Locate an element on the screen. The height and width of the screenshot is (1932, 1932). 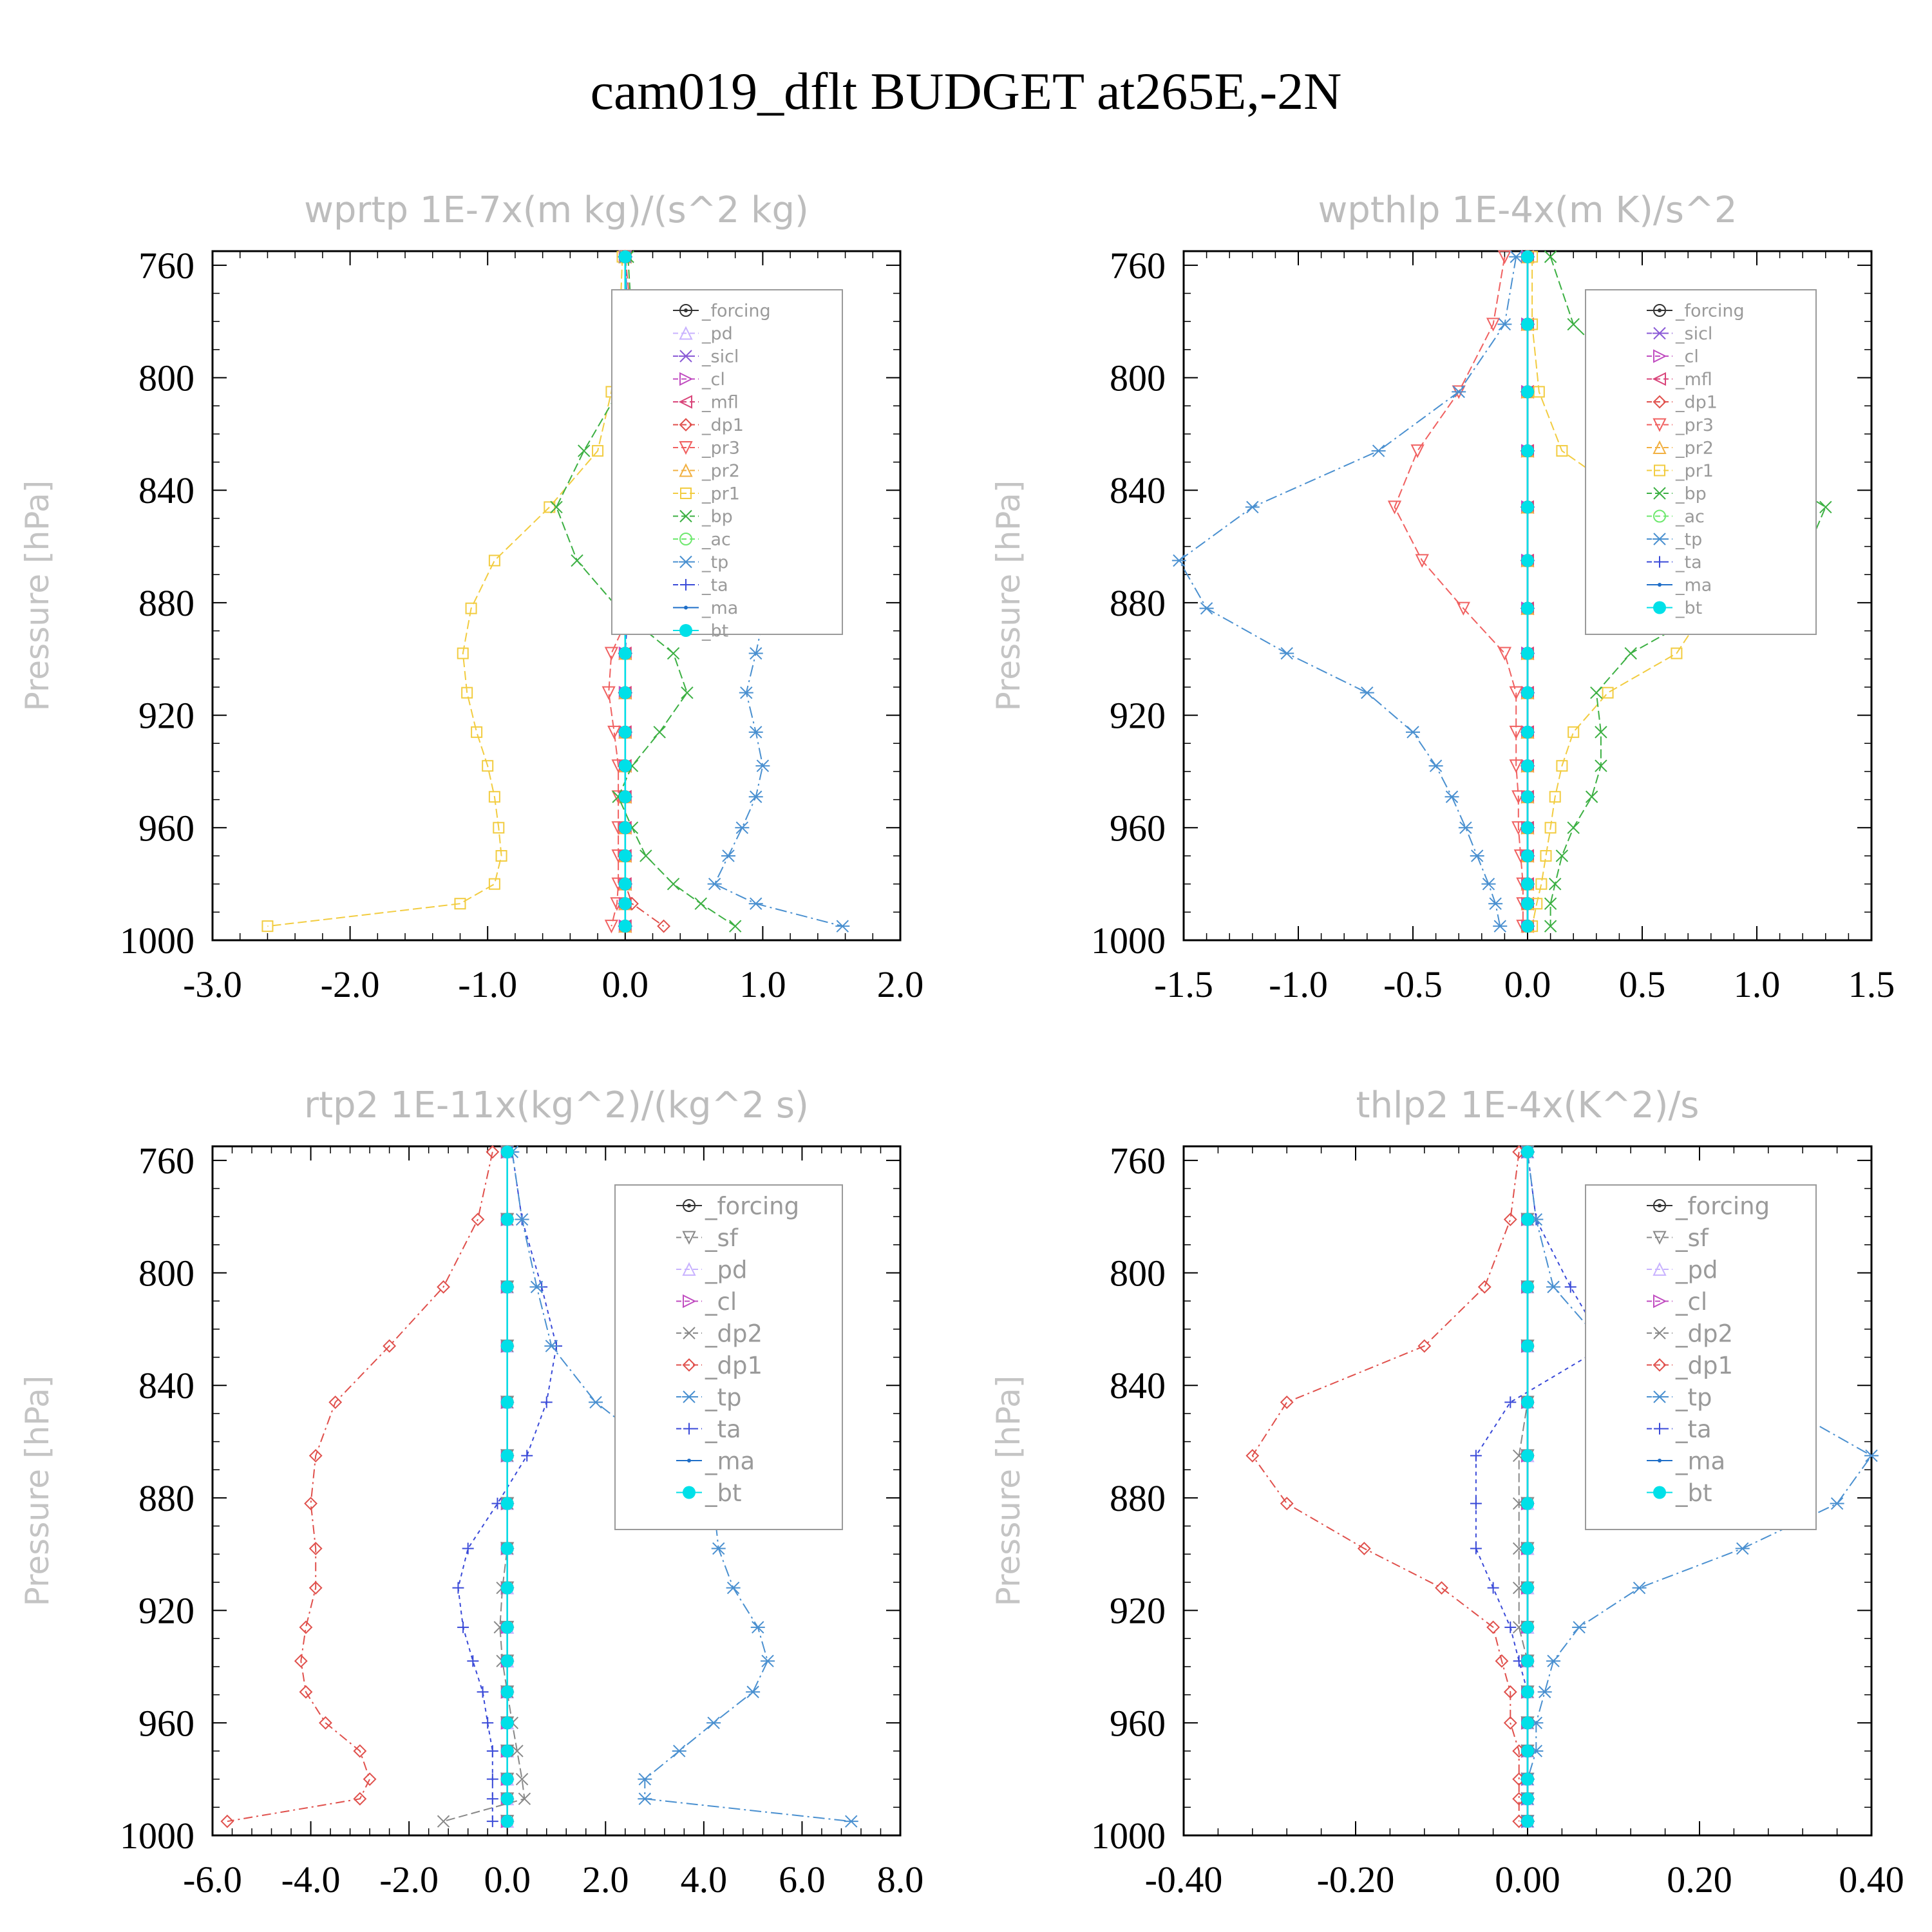
y-tick-label: 840 is located at coordinates (1138, 1385).